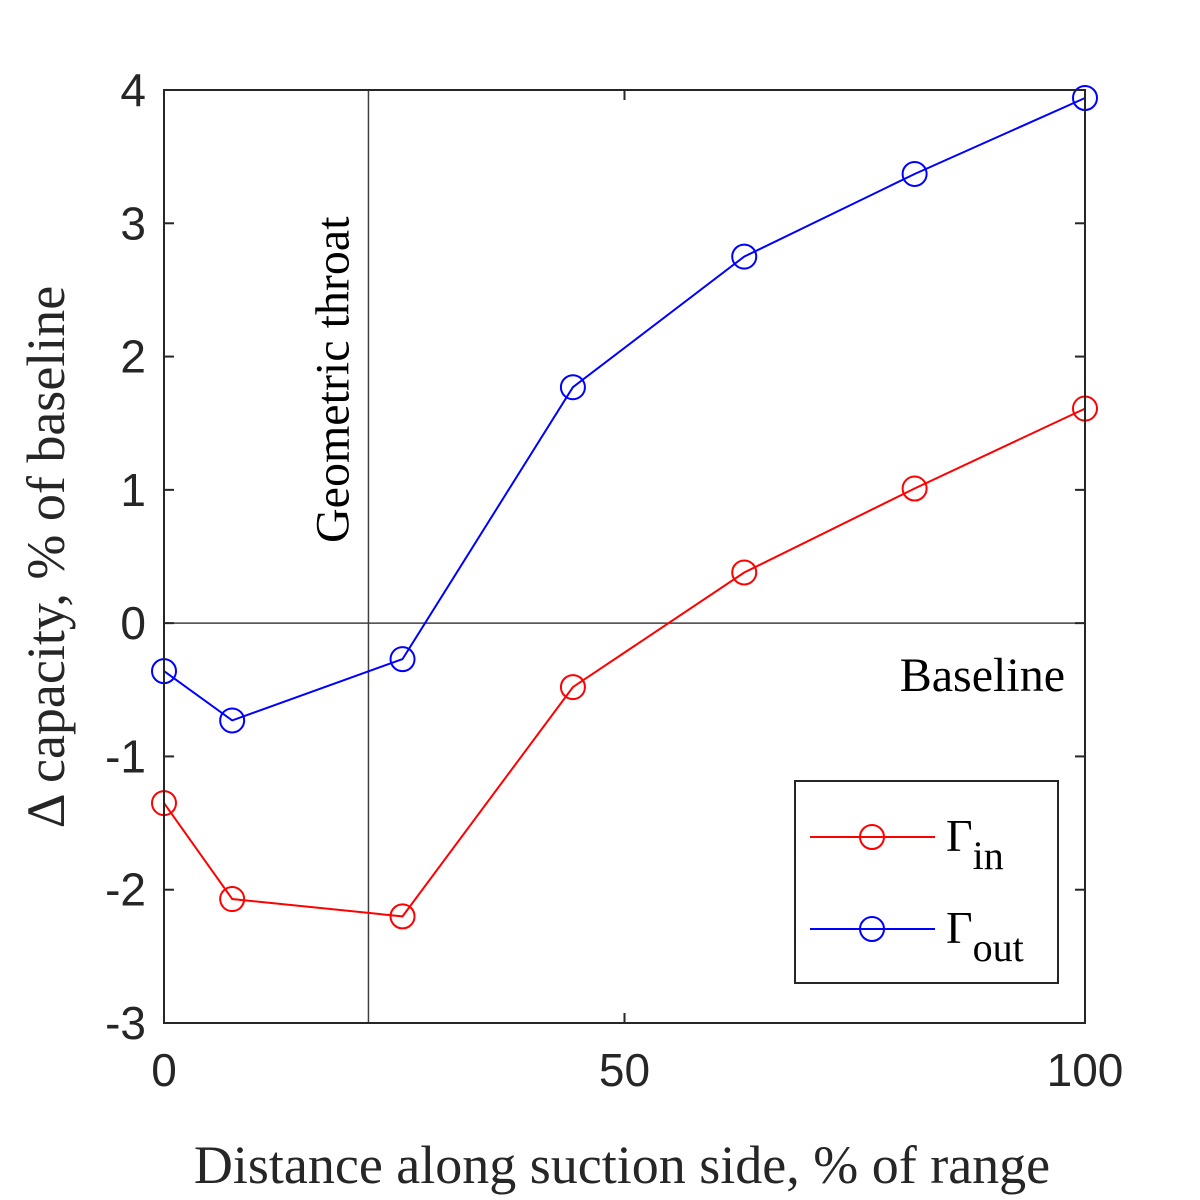 This screenshot has width=1200, height=1200. What do you see at coordinates (125, 1023) in the screenshot?
I see `y-tick-label: -3` at bounding box center [125, 1023].